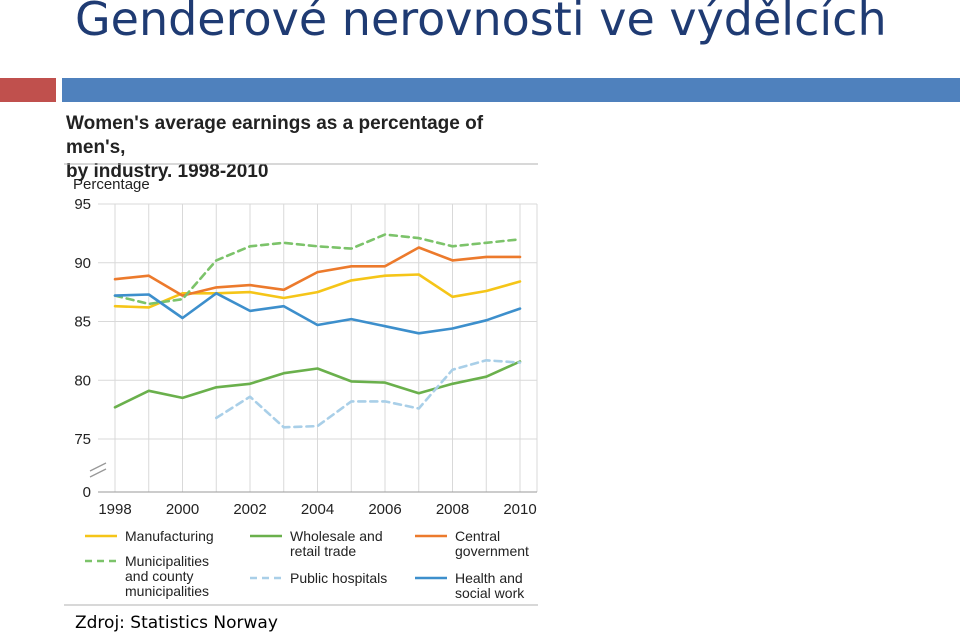 Image resolution: width=960 pixels, height=635 pixels. What do you see at coordinates (114, 509) in the screenshot?
I see `x-tick-label: 1998` at bounding box center [114, 509].